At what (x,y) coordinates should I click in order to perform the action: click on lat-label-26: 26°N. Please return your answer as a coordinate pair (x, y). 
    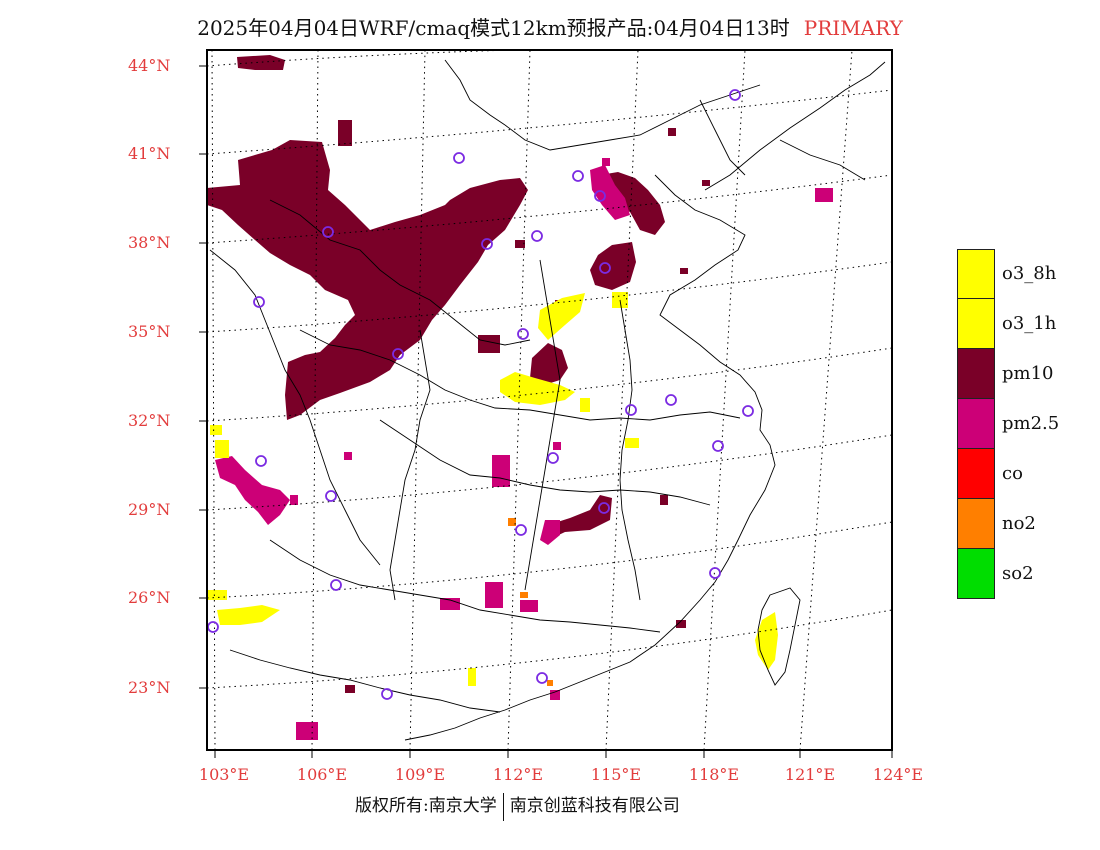
    Looking at the image, I should click on (149, 597).